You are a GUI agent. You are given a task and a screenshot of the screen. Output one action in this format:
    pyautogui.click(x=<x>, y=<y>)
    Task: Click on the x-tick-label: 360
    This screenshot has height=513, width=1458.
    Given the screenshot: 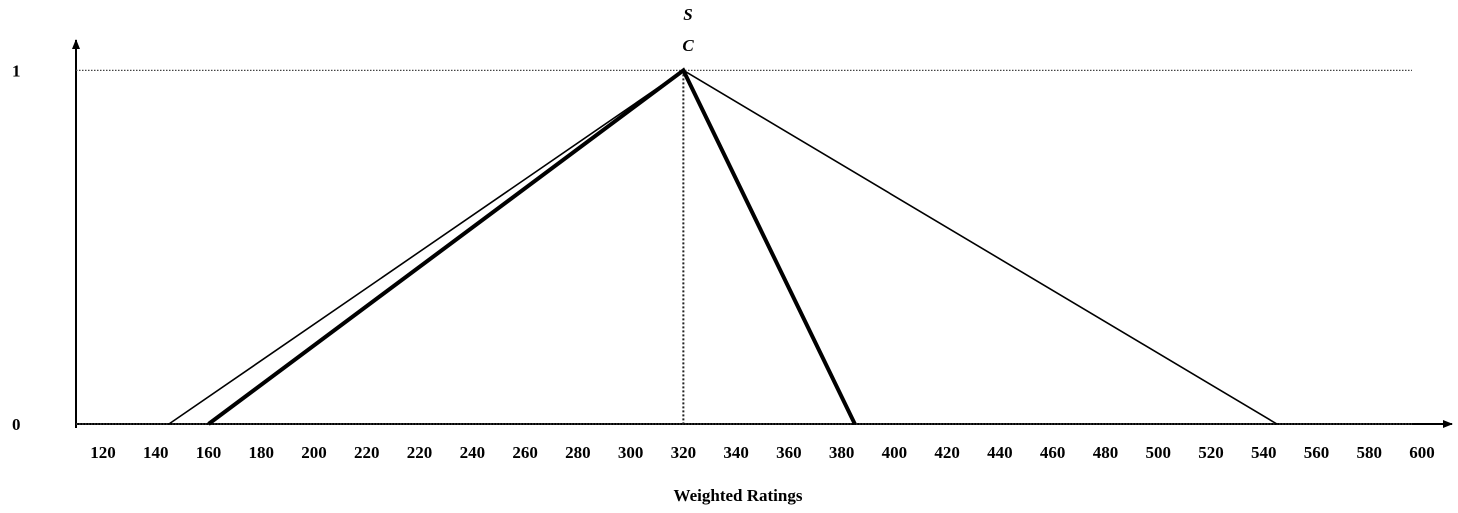 What is the action you would take?
    pyautogui.click(x=789, y=452)
    